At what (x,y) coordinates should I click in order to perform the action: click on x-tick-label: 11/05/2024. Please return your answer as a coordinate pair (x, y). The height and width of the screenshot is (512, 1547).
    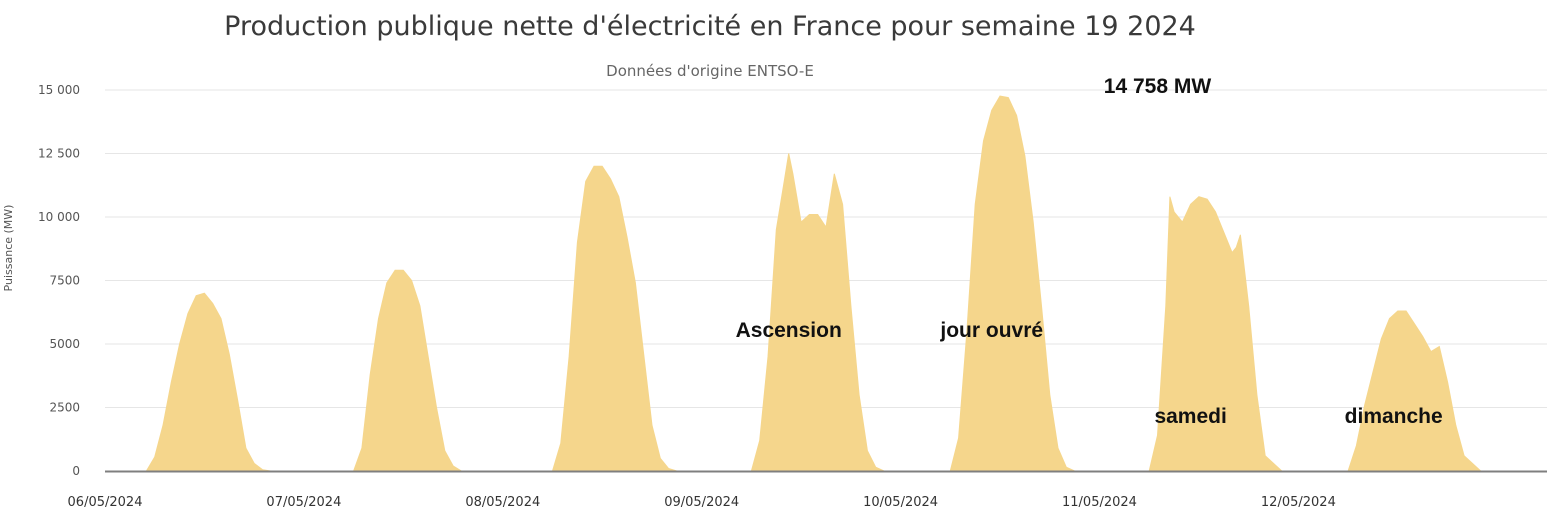
    Looking at the image, I should click on (1099, 502).